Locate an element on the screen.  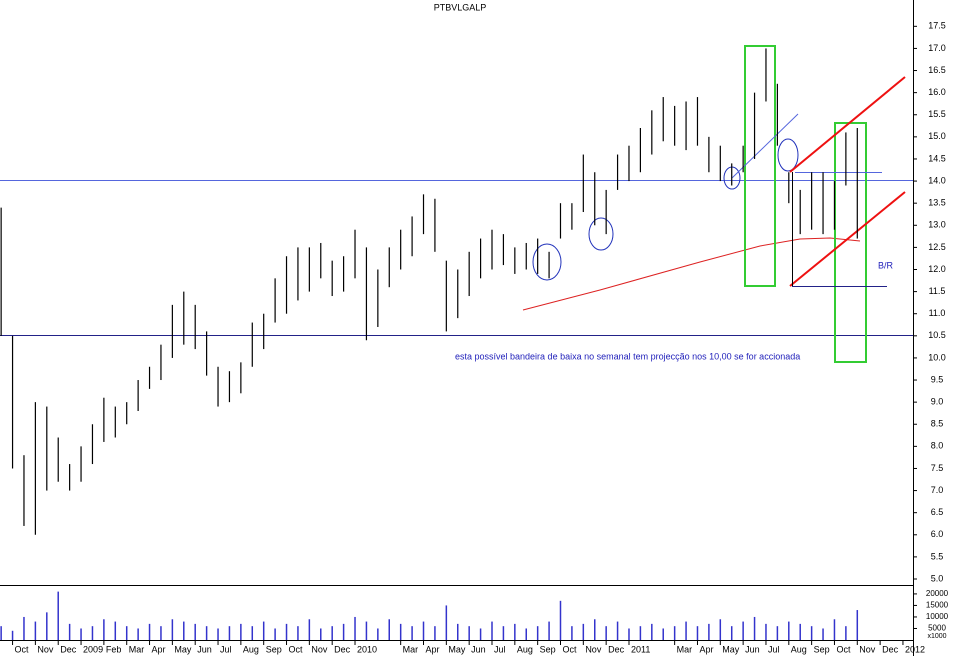
y-tick-label: 8.5 is located at coordinates (937, 424).